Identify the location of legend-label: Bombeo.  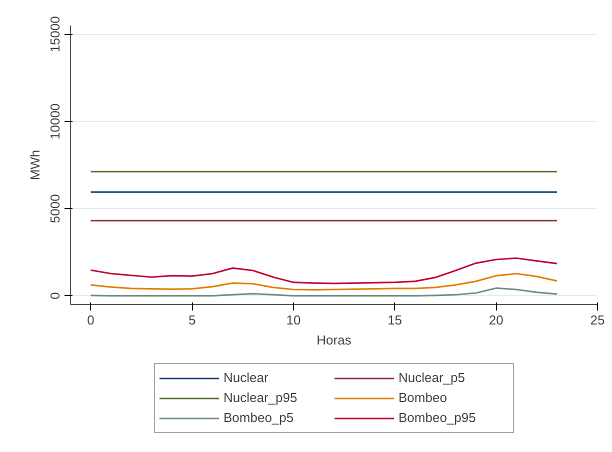
(423, 397).